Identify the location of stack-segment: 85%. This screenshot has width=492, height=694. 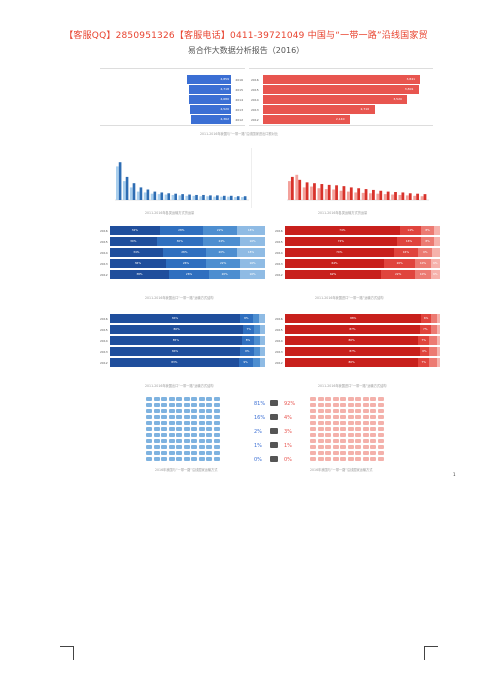
(176, 340).